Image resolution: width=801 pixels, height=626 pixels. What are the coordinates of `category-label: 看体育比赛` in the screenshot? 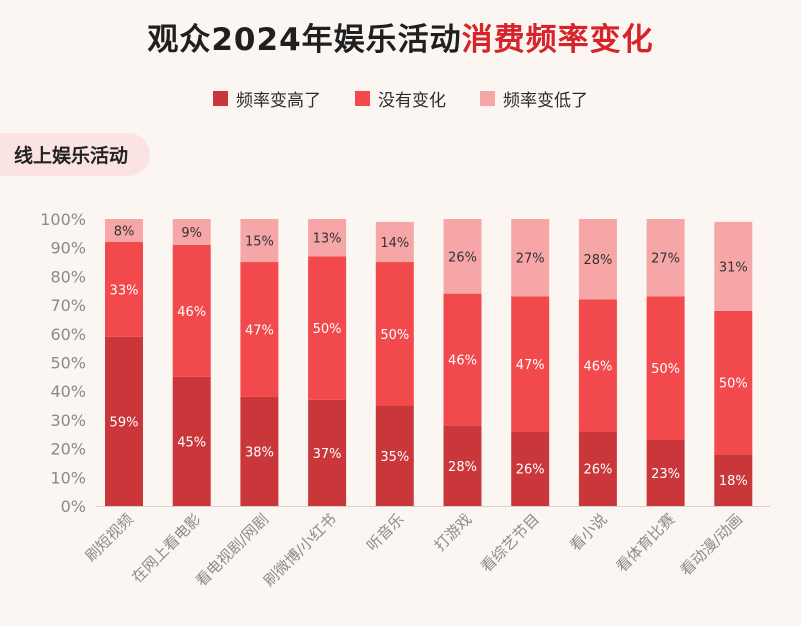 It's located at (646, 543).